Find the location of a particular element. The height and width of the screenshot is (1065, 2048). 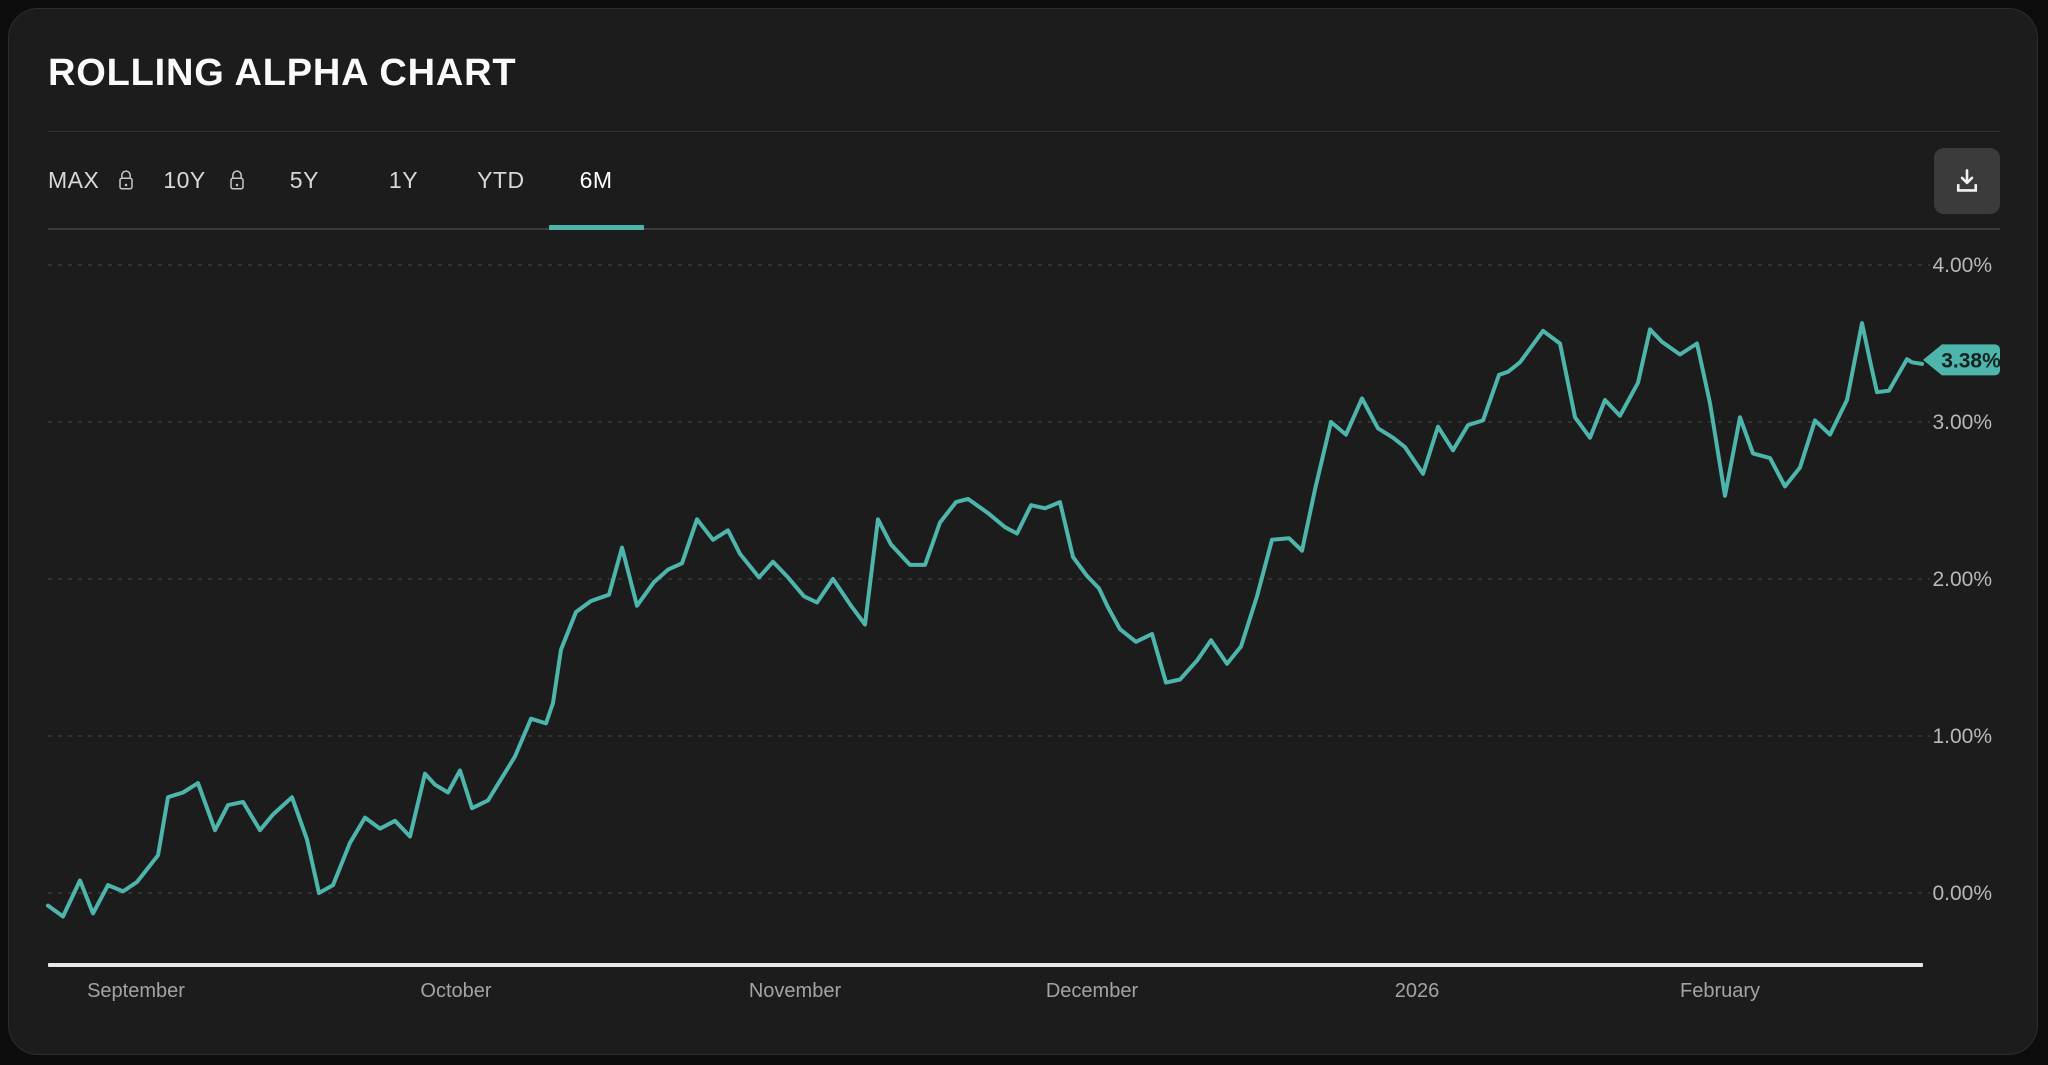

tab-5y-label: 5Y is located at coordinates (304, 179).